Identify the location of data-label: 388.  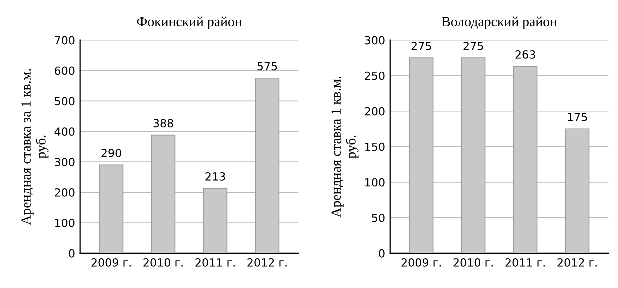
(164, 123).